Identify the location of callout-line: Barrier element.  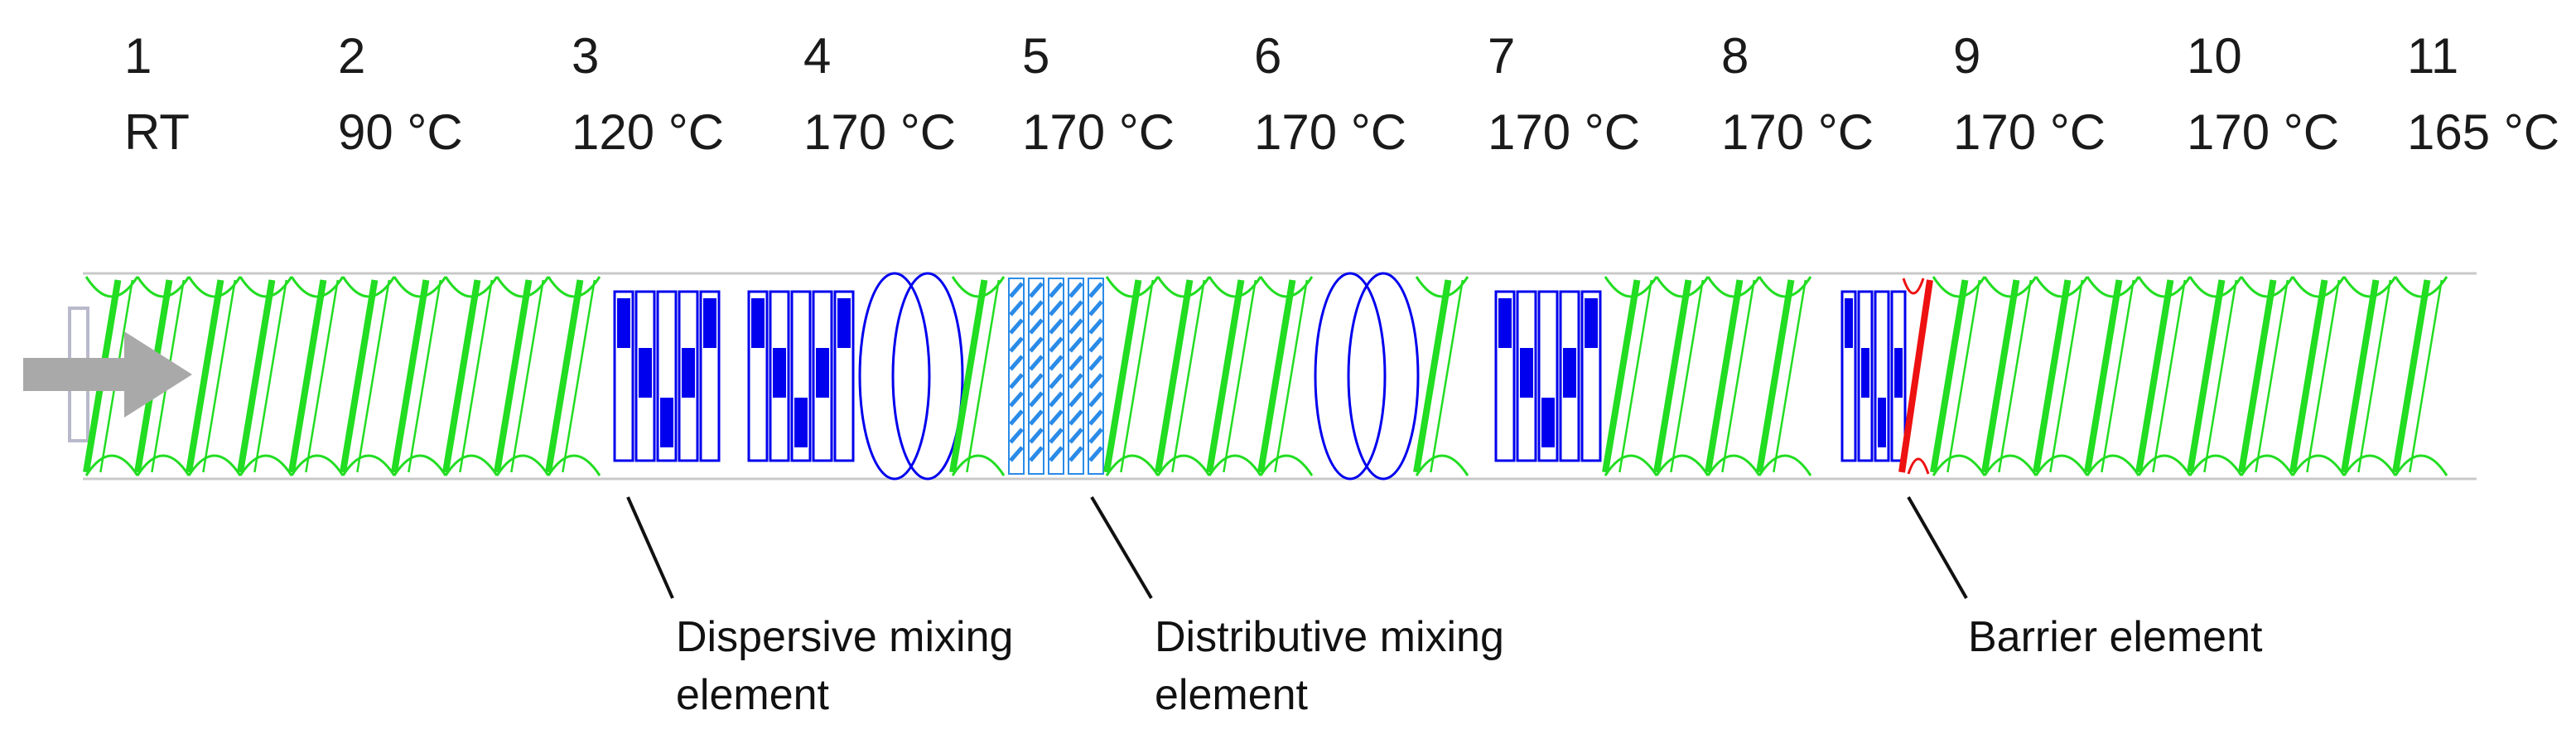
(2115, 637).